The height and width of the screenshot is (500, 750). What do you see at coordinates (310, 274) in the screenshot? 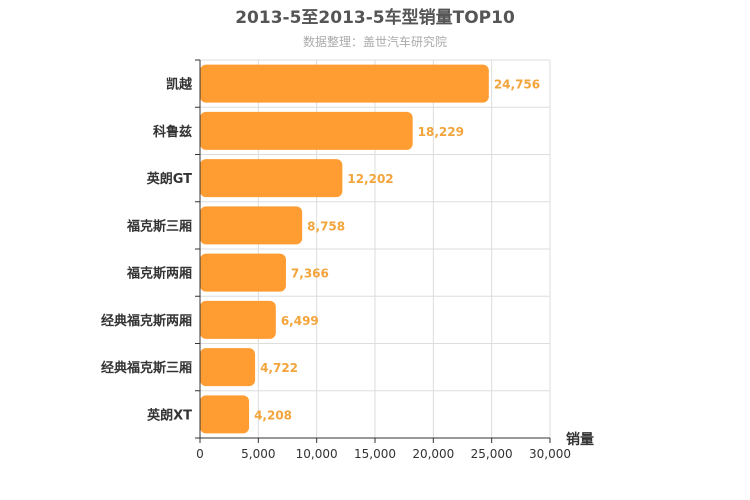
I see `value-label: 7,366` at bounding box center [310, 274].